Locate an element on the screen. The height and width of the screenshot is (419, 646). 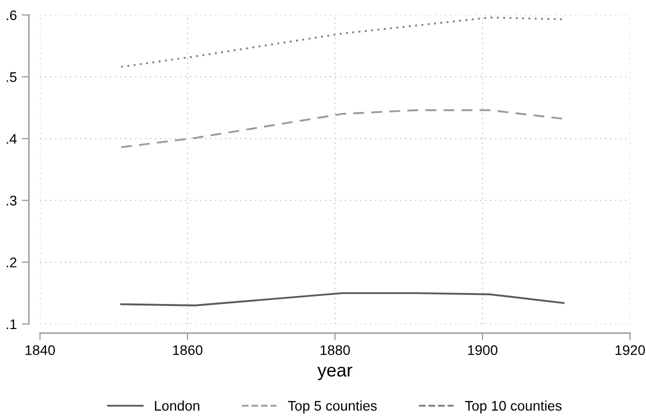
x-tick-label: 1920 is located at coordinates (630, 350).